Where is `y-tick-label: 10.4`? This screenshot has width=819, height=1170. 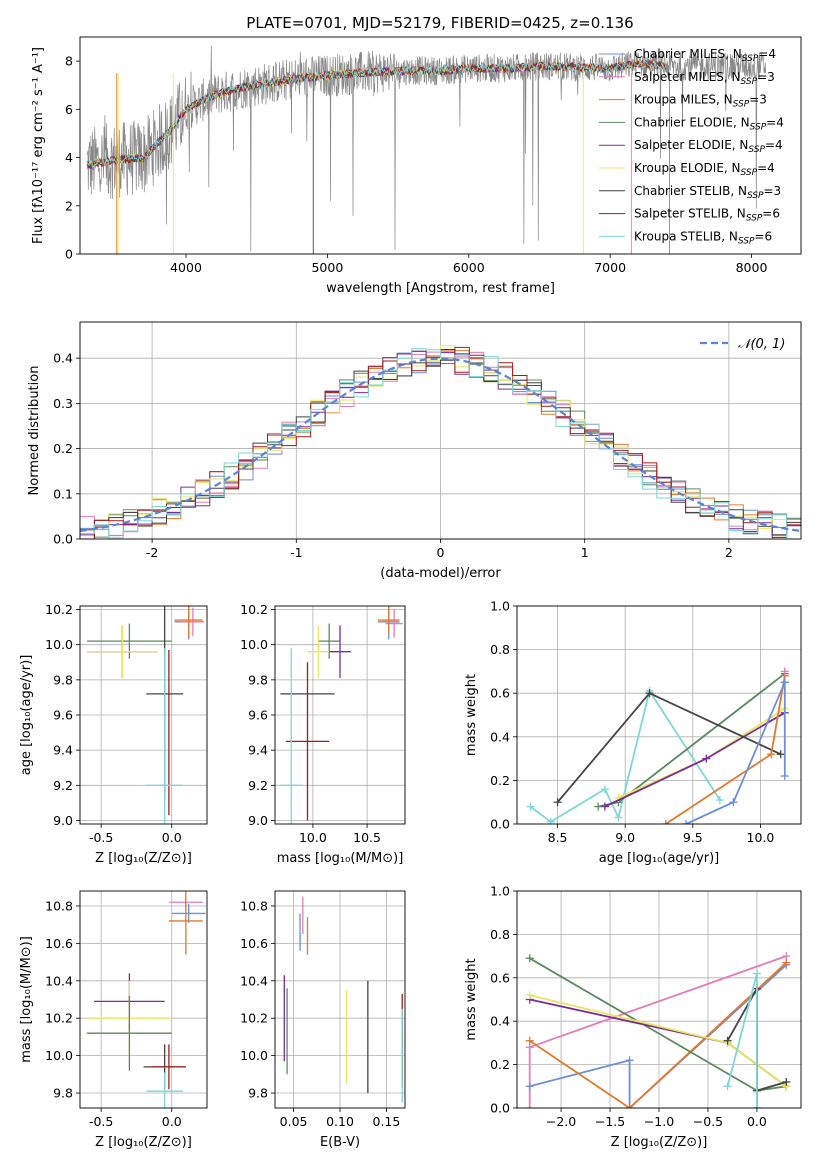
y-tick-label: 10.4 is located at coordinates (254, 980).